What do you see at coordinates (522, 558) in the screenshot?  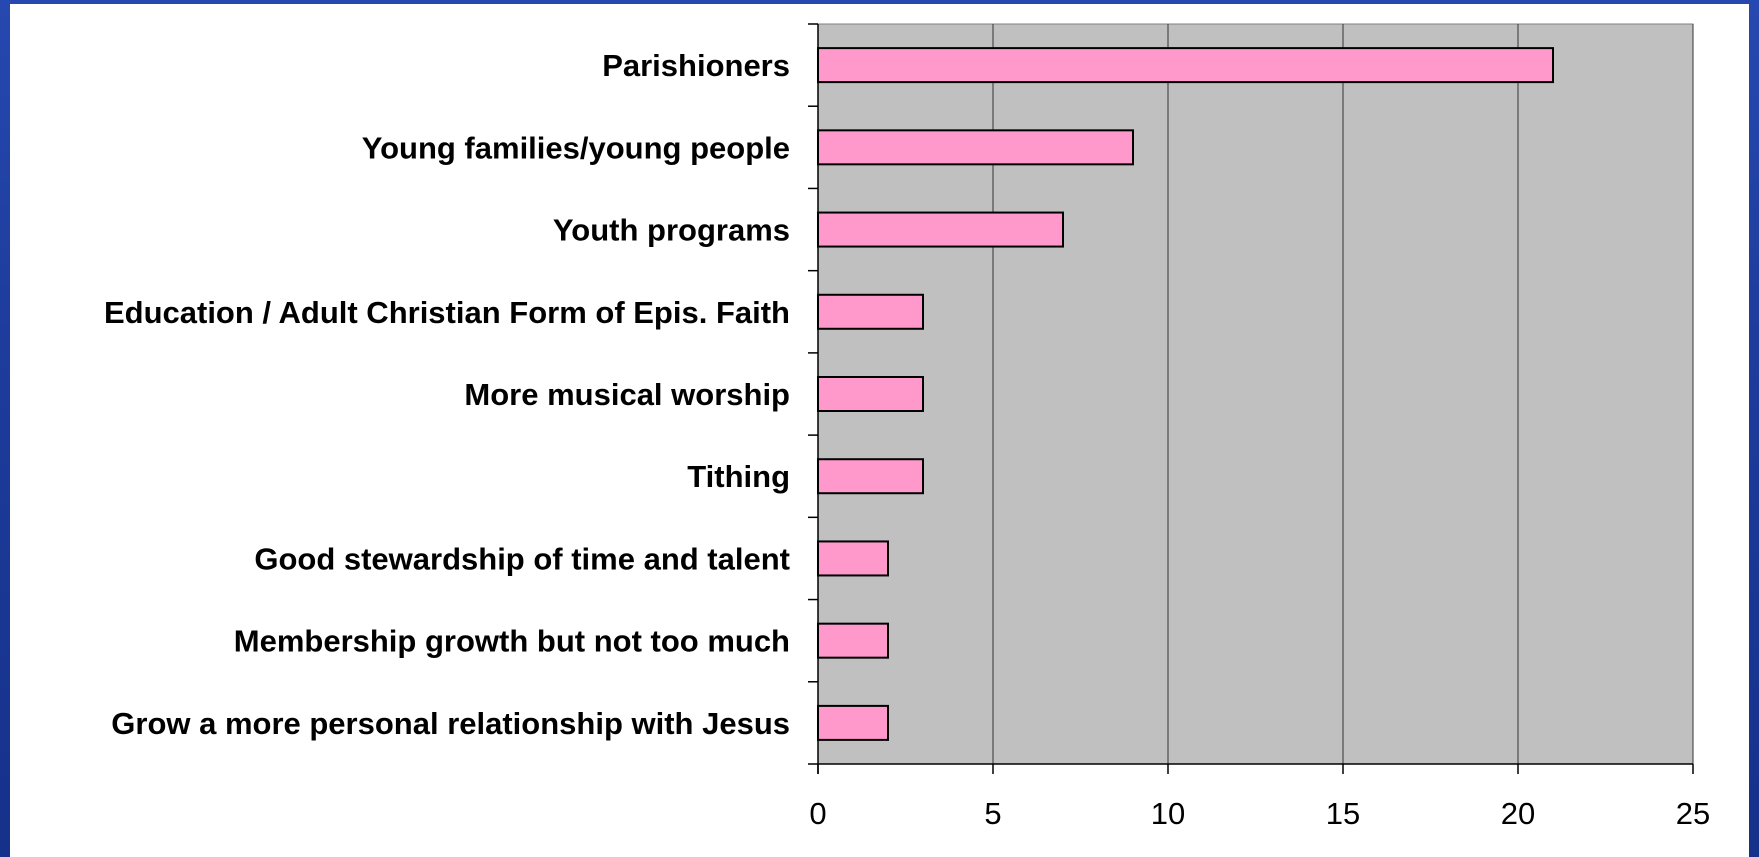 I see `category-label: Good stewardship of time and talent` at bounding box center [522, 558].